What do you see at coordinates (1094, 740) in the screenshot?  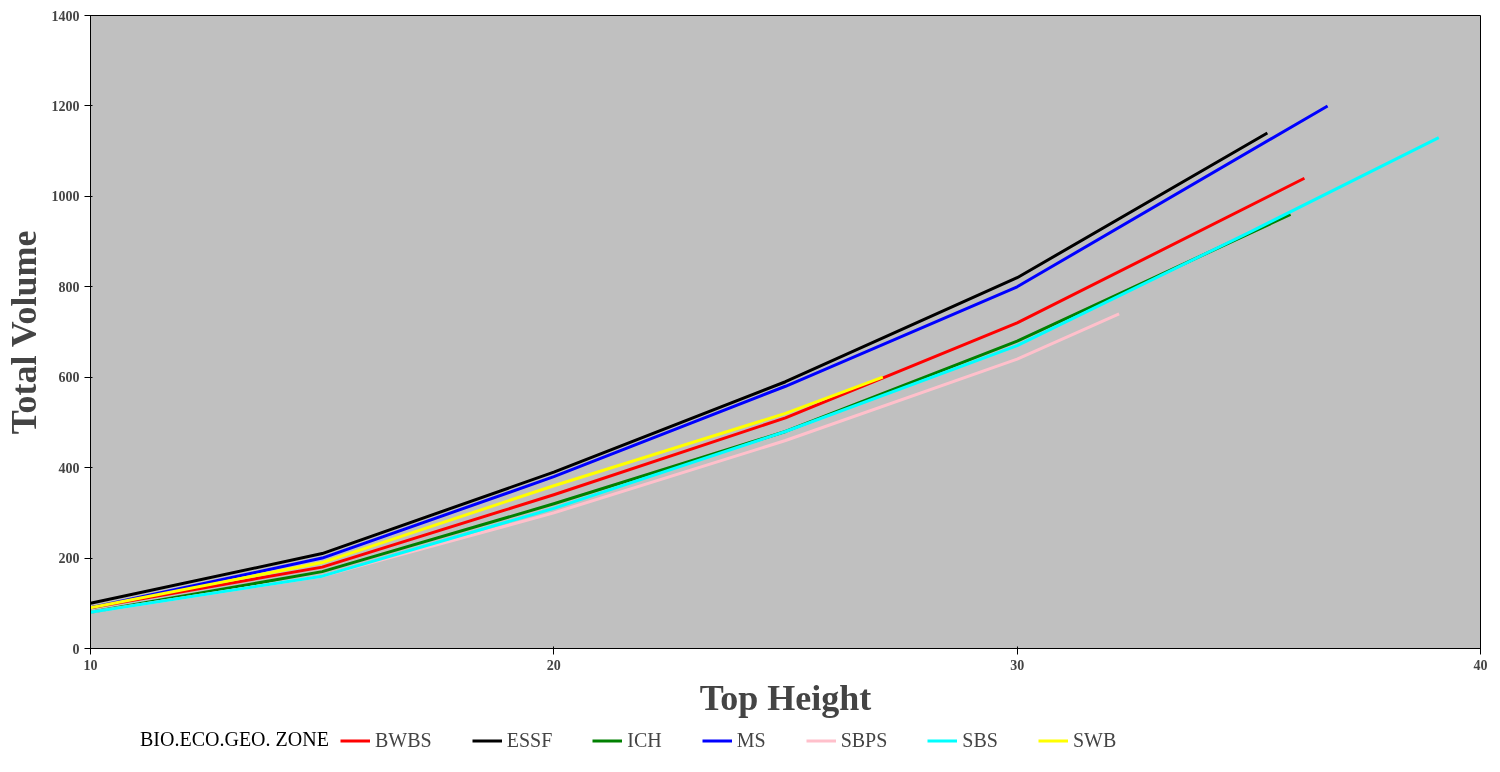 I see `legend-label: SWB` at bounding box center [1094, 740].